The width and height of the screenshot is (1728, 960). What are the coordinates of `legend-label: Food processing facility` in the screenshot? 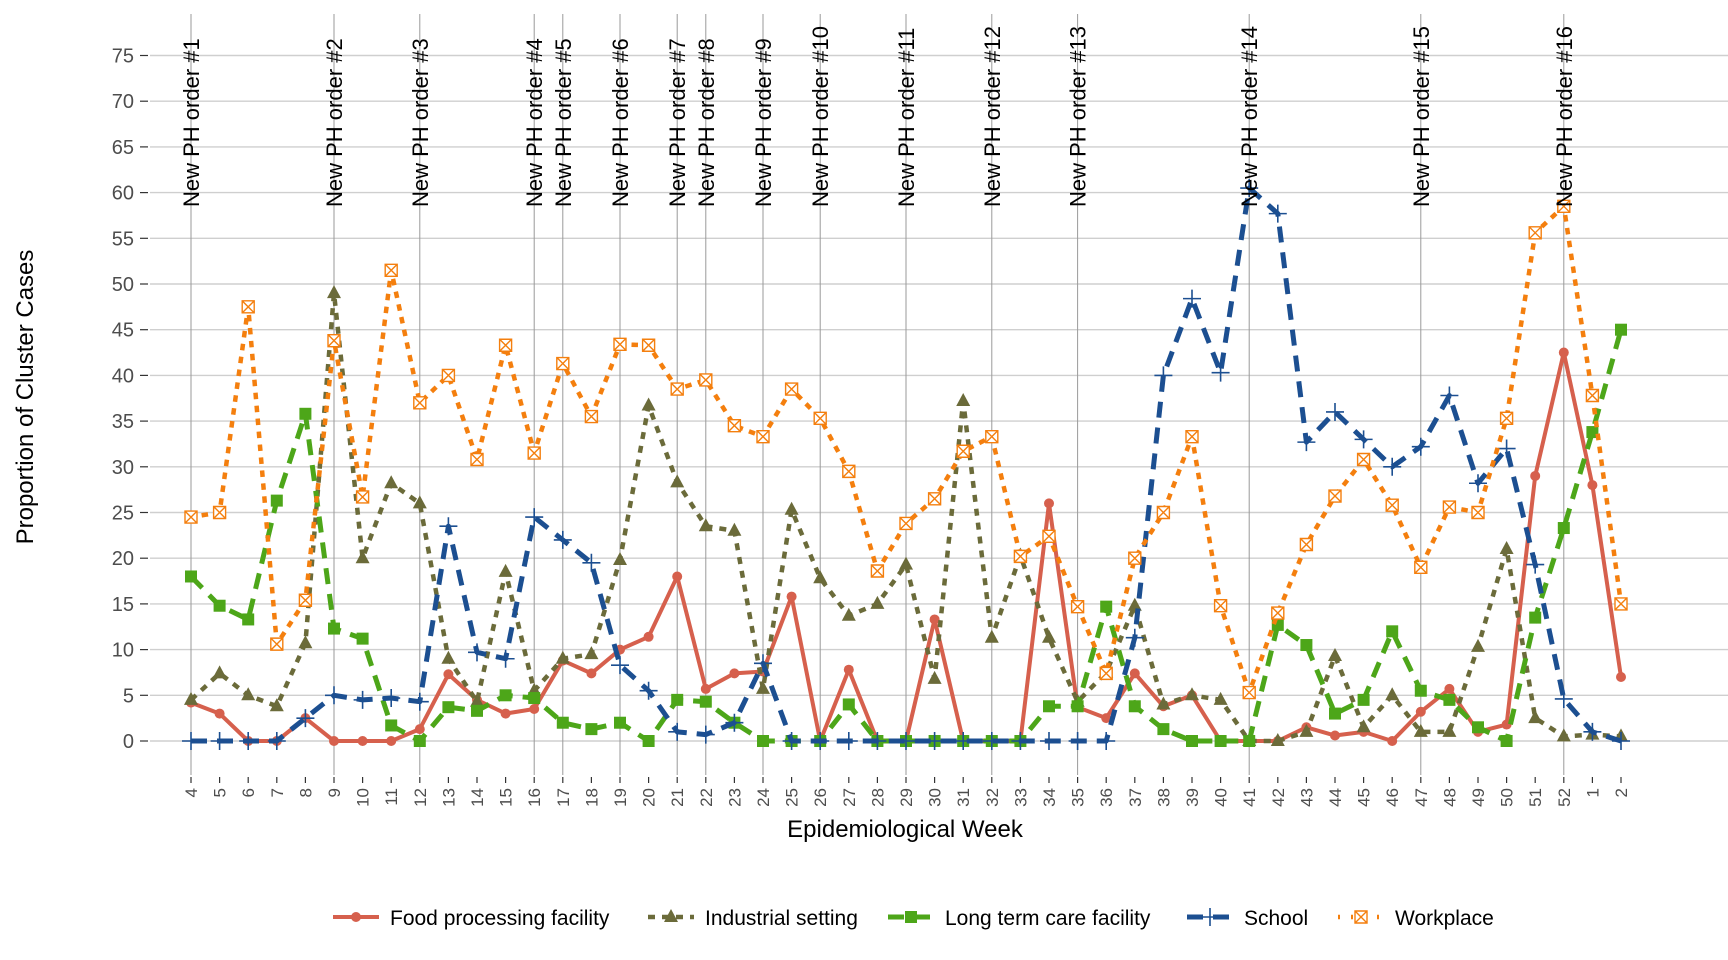 It's located at (500, 918).